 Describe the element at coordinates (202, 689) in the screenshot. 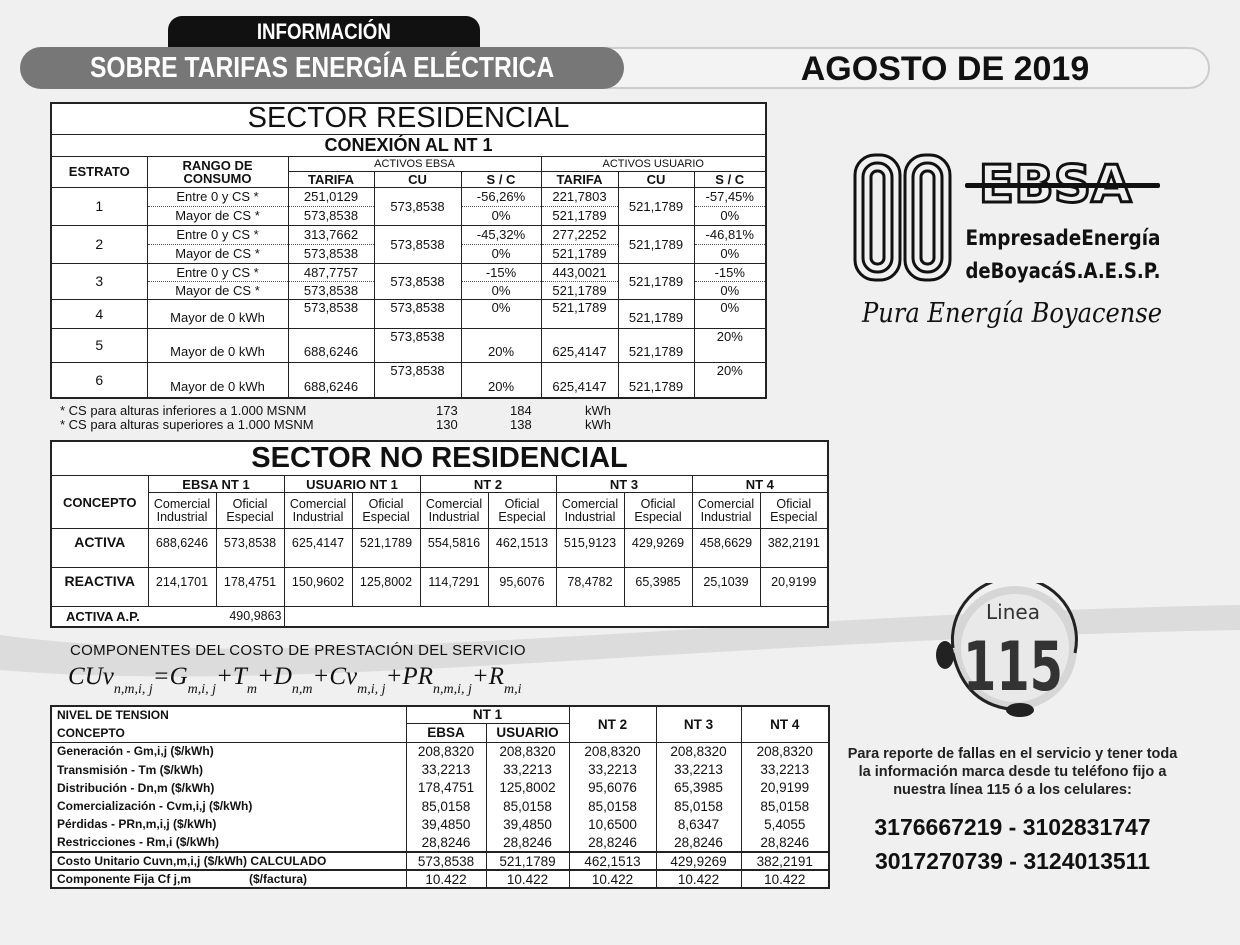

I see `formula-sub: m,i, j` at that location.